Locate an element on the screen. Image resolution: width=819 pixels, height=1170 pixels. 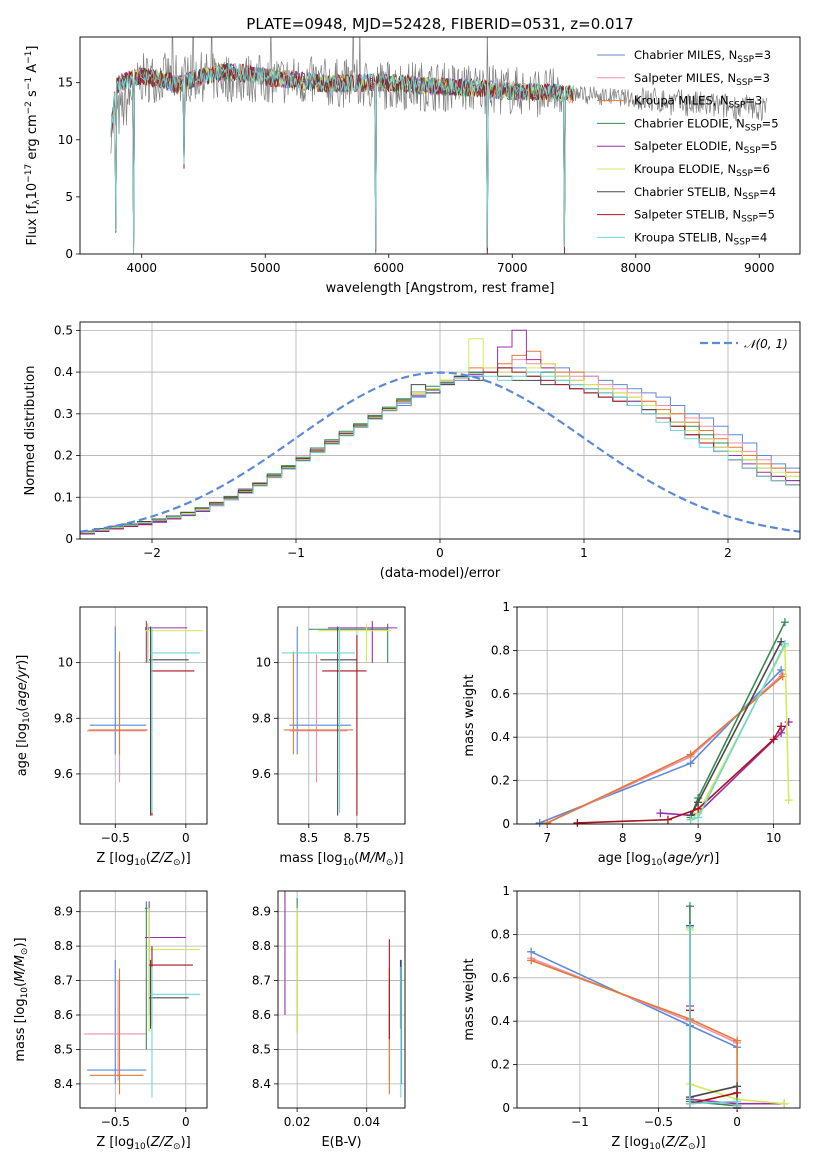
y-axis-label: Normed distribution is located at coordinates (30, 431).